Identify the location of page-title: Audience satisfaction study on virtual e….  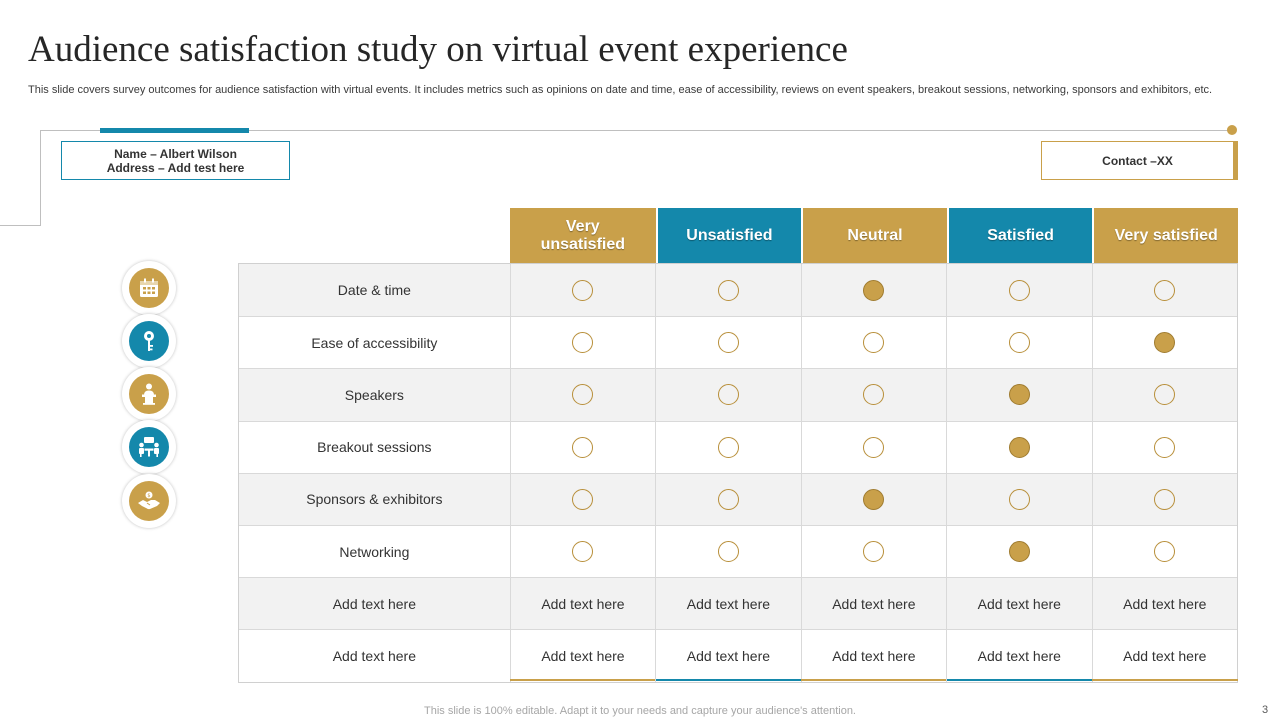
(438, 49).